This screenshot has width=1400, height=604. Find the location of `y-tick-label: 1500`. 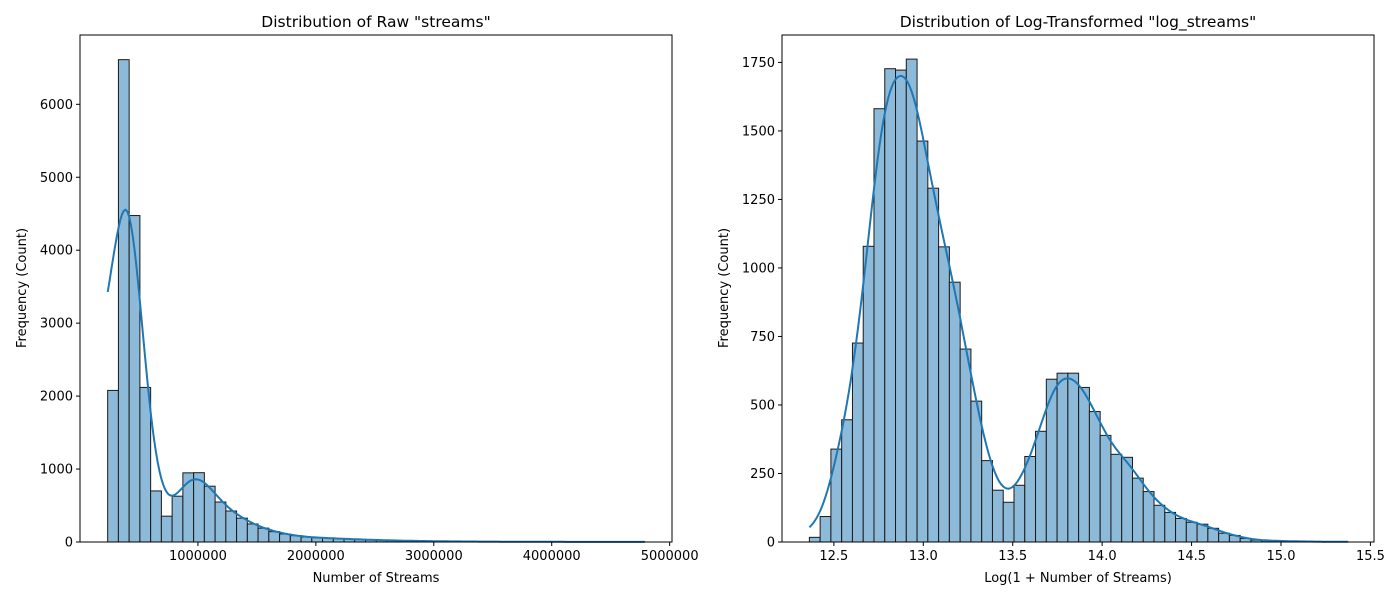

y-tick-label: 1500 is located at coordinates (758, 131).